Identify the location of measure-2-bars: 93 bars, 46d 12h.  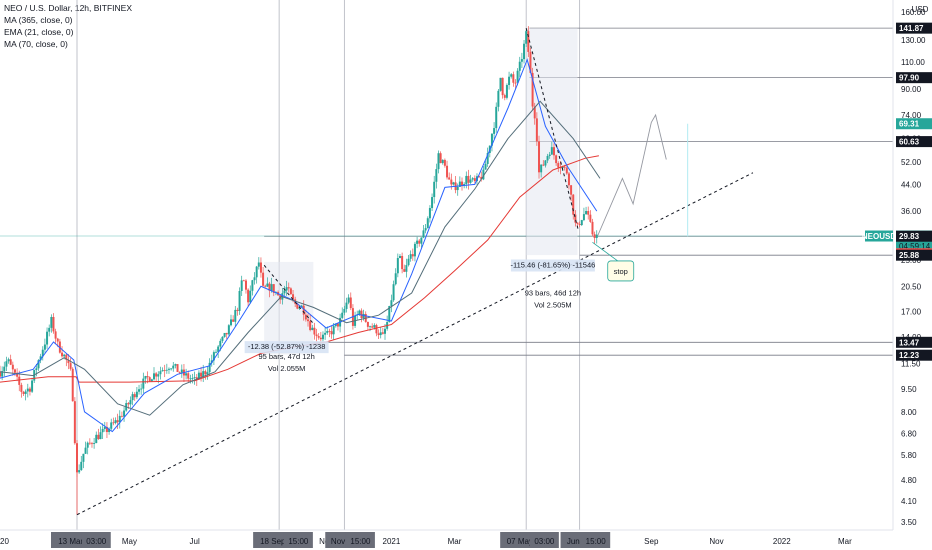
(553, 292).